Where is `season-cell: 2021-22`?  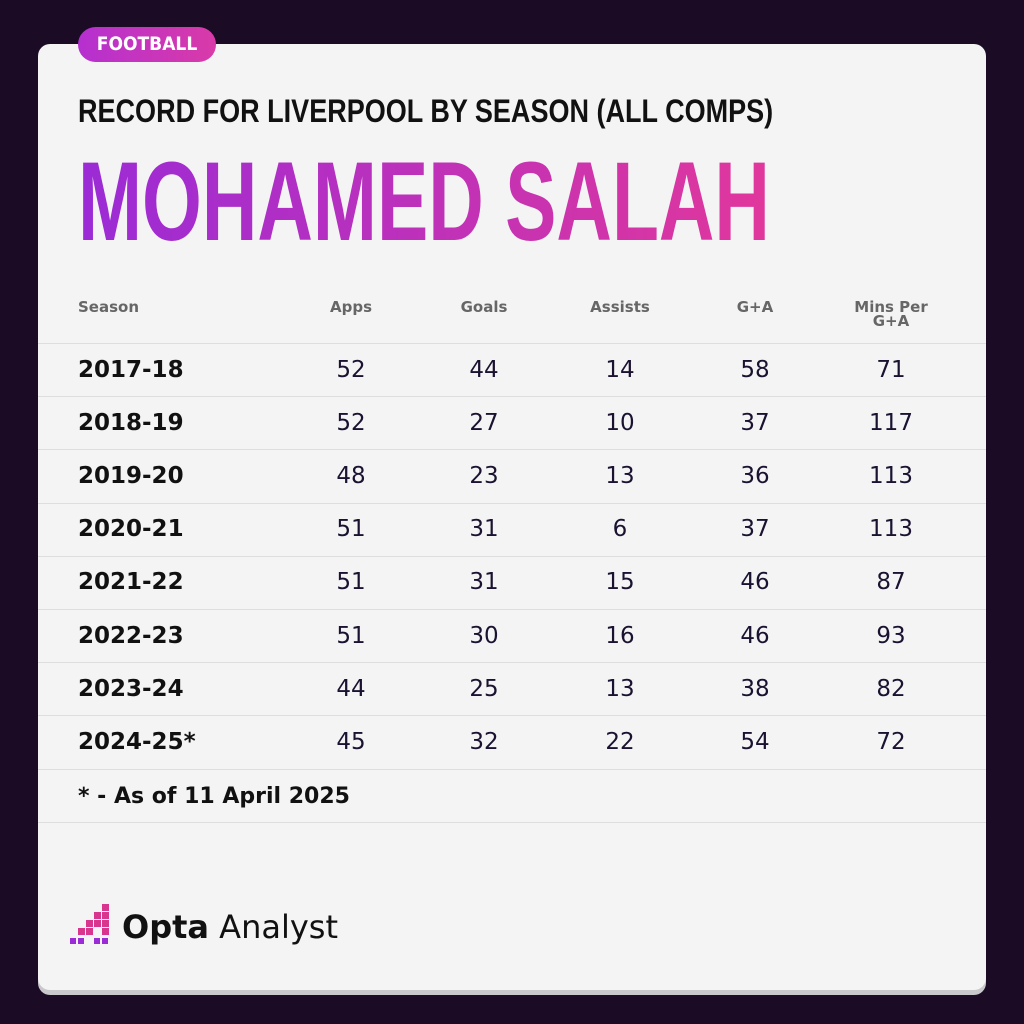
season-cell: 2021-22 is located at coordinates (131, 582).